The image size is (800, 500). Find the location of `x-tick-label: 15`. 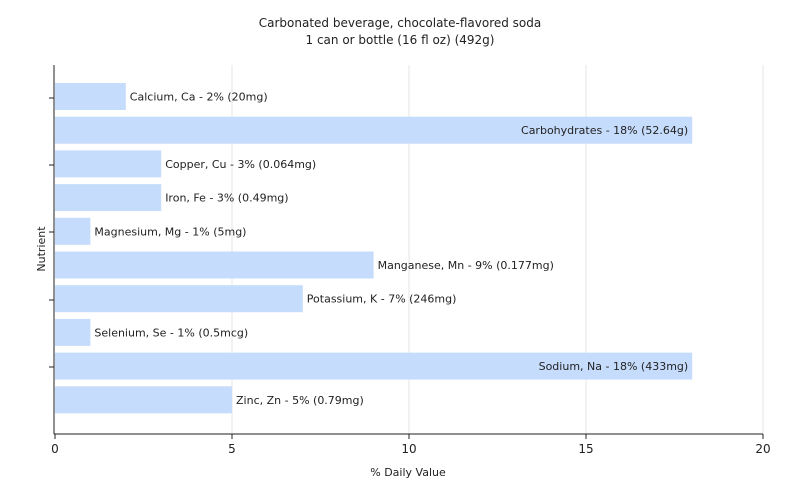

x-tick-label: 15 is located at coordinates (585, 449).